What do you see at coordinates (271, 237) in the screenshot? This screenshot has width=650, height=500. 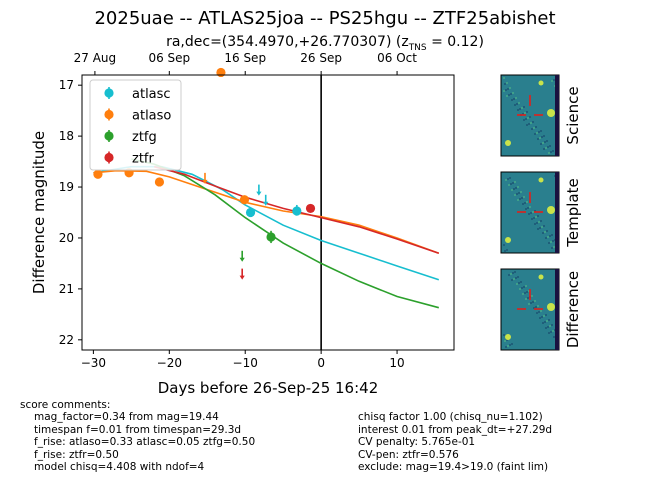 I see `data-point-ztfg` at bounding box center [271, 237].